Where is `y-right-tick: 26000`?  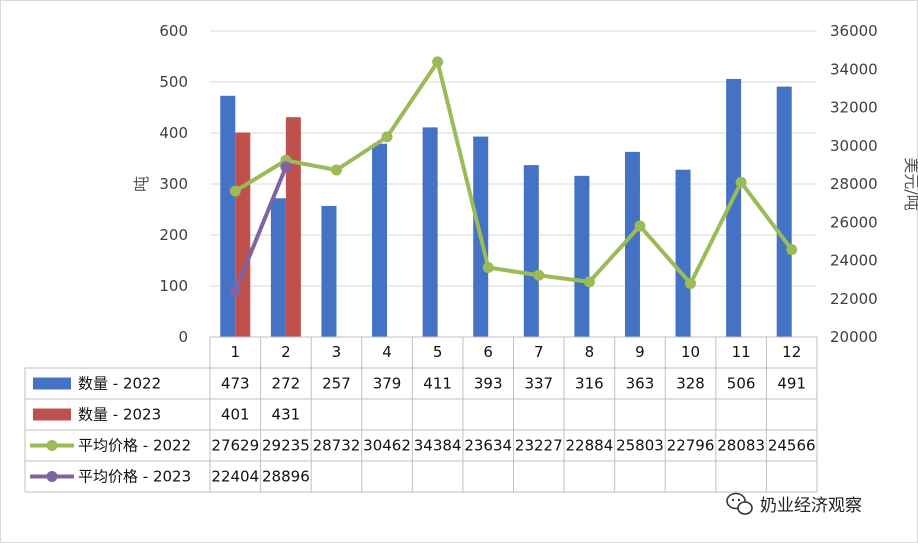
y-right-tick: 26000 is located at coordinates (854, 222).